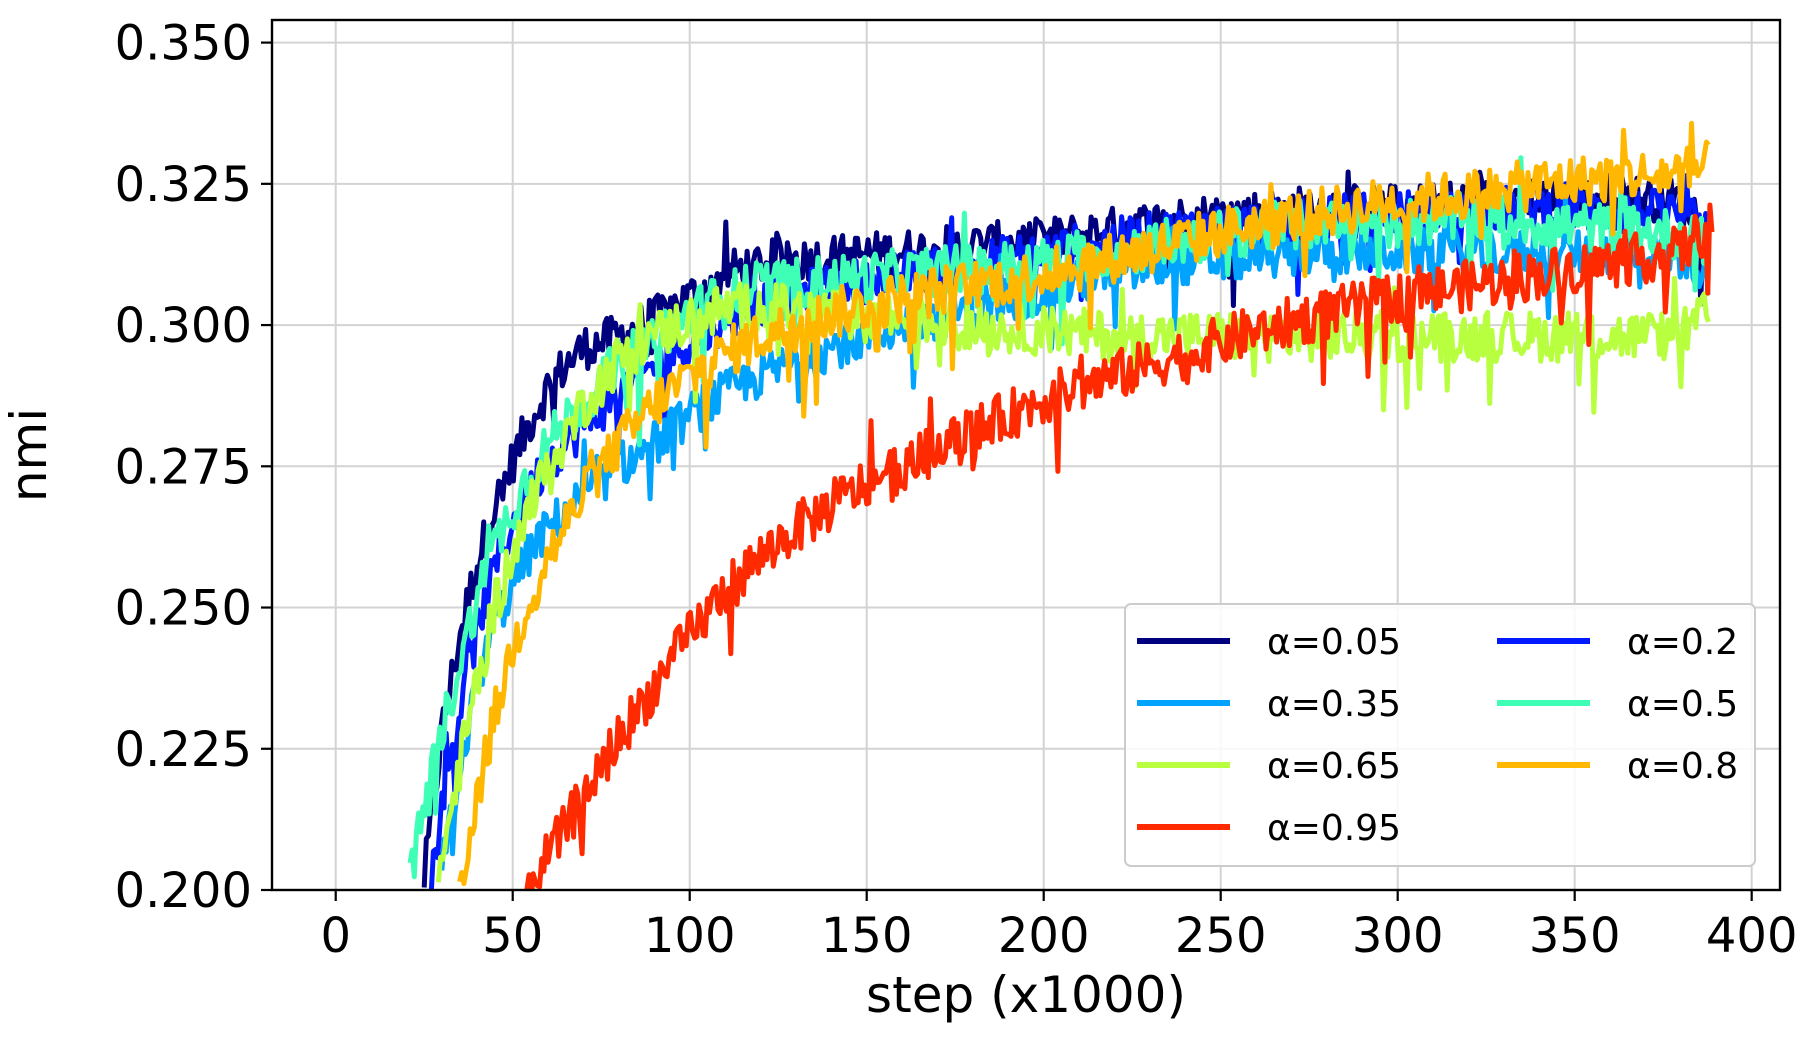 This screenshot has height=1050, width=1800. What do you see at coordinates (1682, 642) in the screenshot?
I see `legend-label: α=0.2` at bounding box center [1682, 642].